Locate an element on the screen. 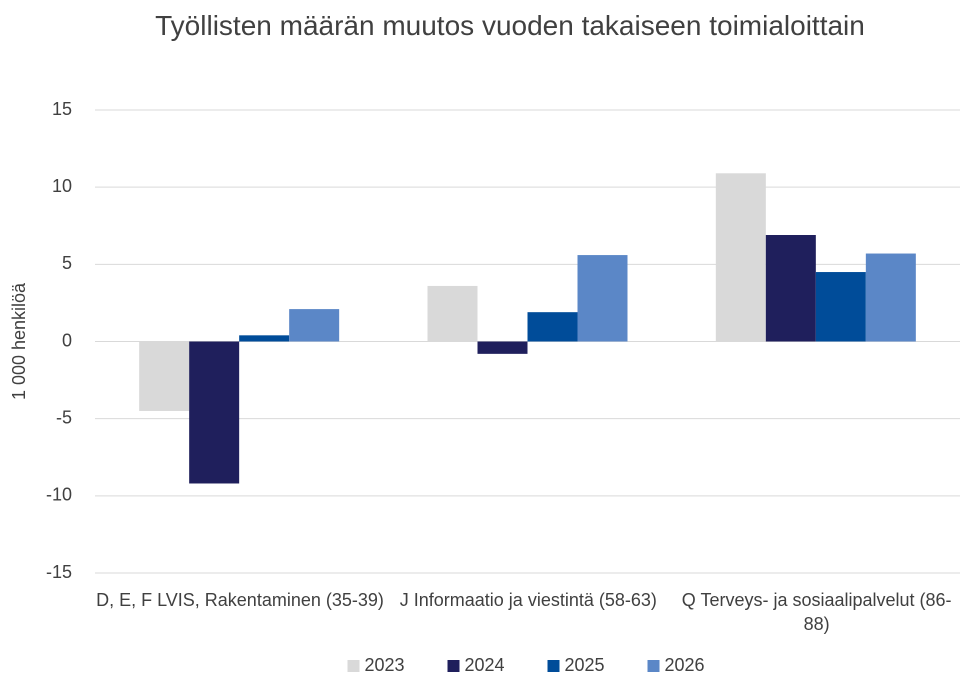 The width and height of the screenshot is (963, 676). x-tick-label: D, E, F LVIS, Rakentaminen (35-39) is located at coordinates (240, 600).